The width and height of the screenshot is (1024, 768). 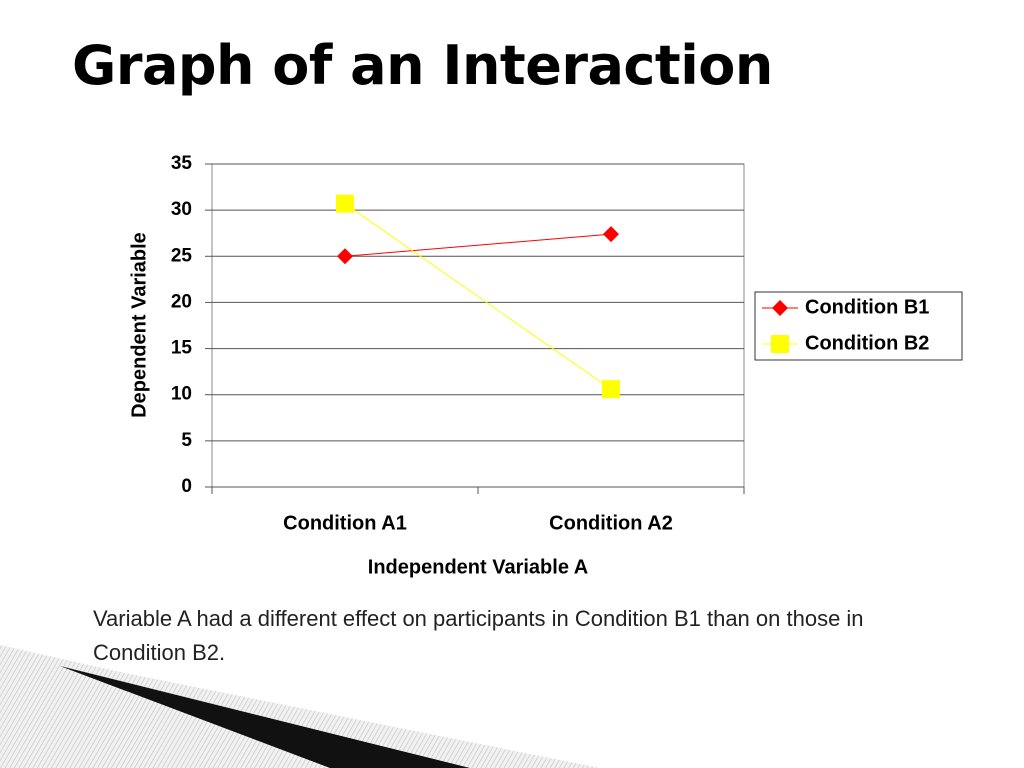 What do you see at coordinates (182, 163) in the screenshot?
I see `y-tick-label: 35` at bounding box center [182, 163].